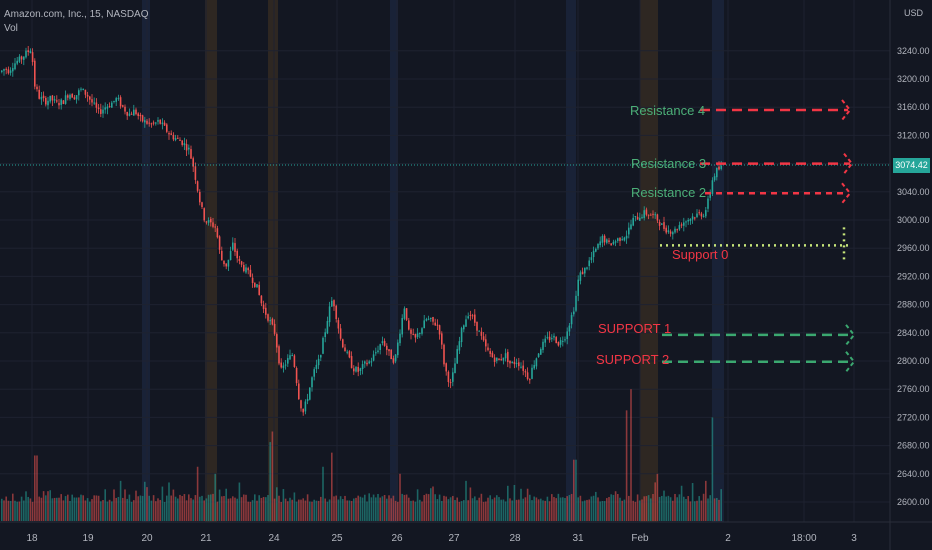 This screenshot has width=932, height=550. I want to click on time-tick-label: 28, so click(515, 538).